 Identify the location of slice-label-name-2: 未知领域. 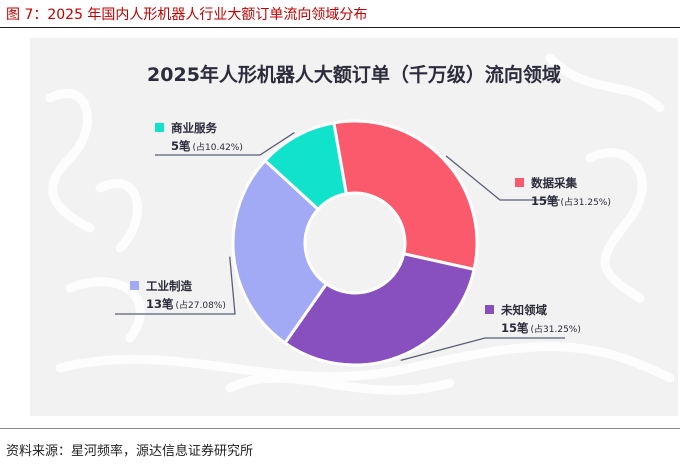
(523, 310).